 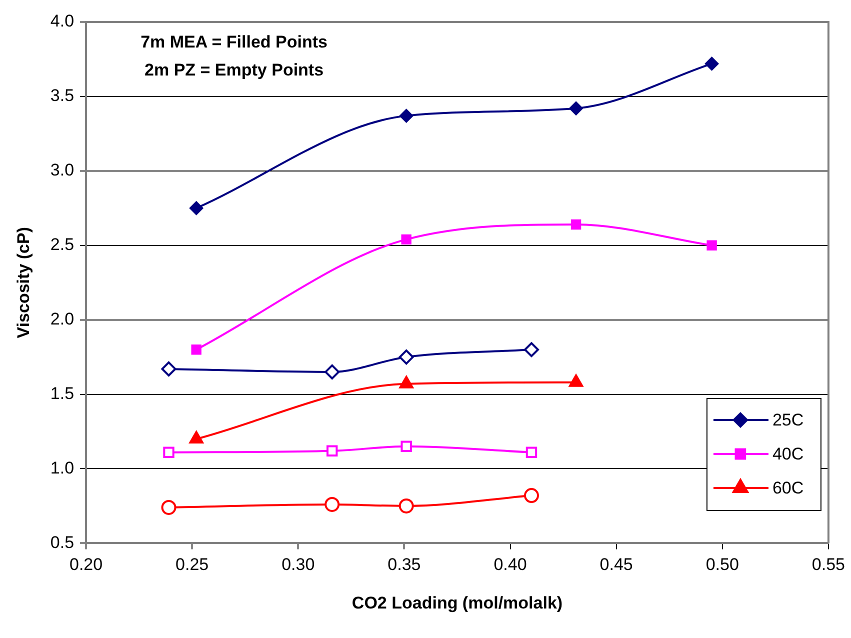 What do you see at coordinates (62, 393) in the screenshot?
I see `y-tick-label: 1.5` at bounding box center [62, 393].